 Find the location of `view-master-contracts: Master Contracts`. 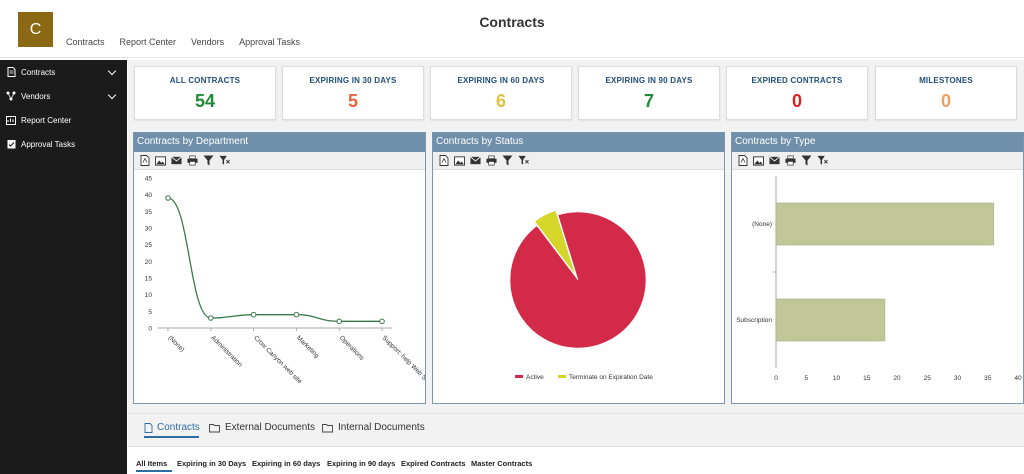

view-master-contracts: Master Contracts is located at coordinates (502, 463).